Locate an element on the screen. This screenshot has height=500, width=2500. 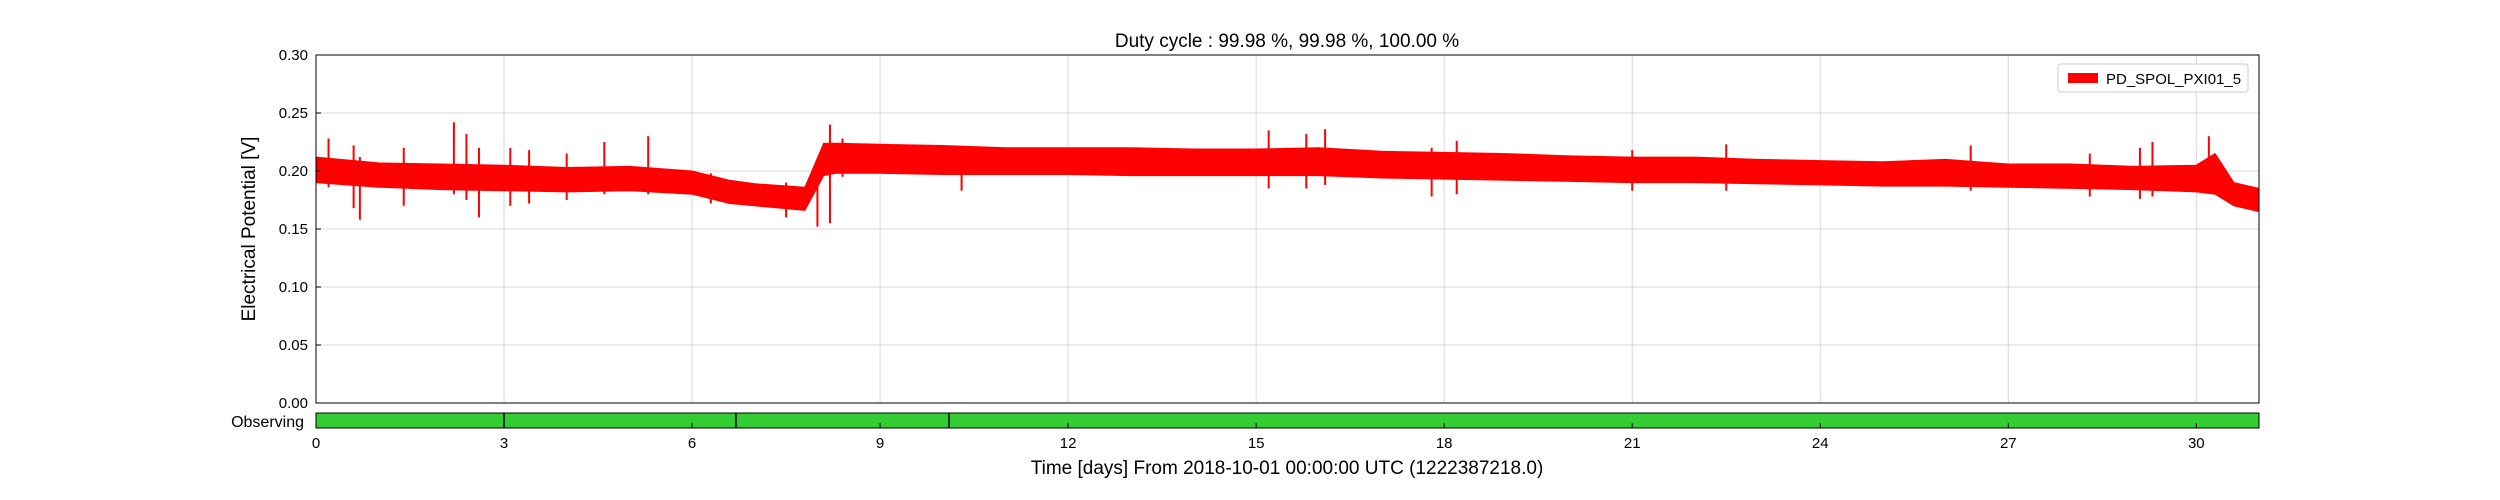
segment-frame is located at coordinates (1287, 420).